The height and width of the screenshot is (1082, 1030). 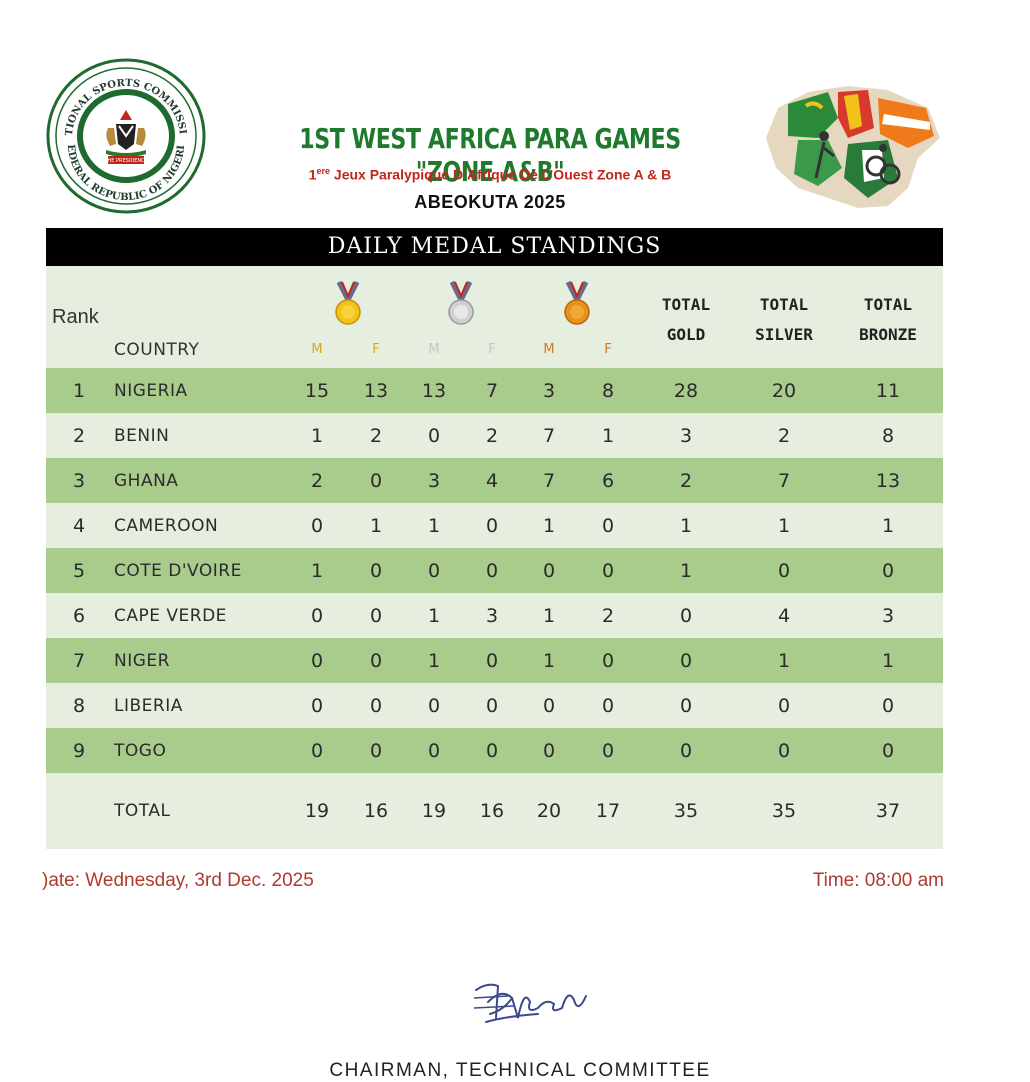 What do you see at coordinates (878, 880) in the screenshot?
I see `report-time: Time: 08:00 am` at bounding box center [878, 880].